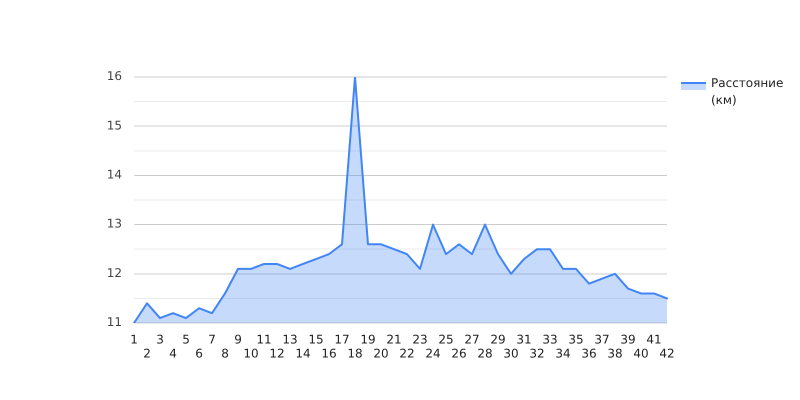  I want to click on x-tick-label: 6, so click(199, 353).